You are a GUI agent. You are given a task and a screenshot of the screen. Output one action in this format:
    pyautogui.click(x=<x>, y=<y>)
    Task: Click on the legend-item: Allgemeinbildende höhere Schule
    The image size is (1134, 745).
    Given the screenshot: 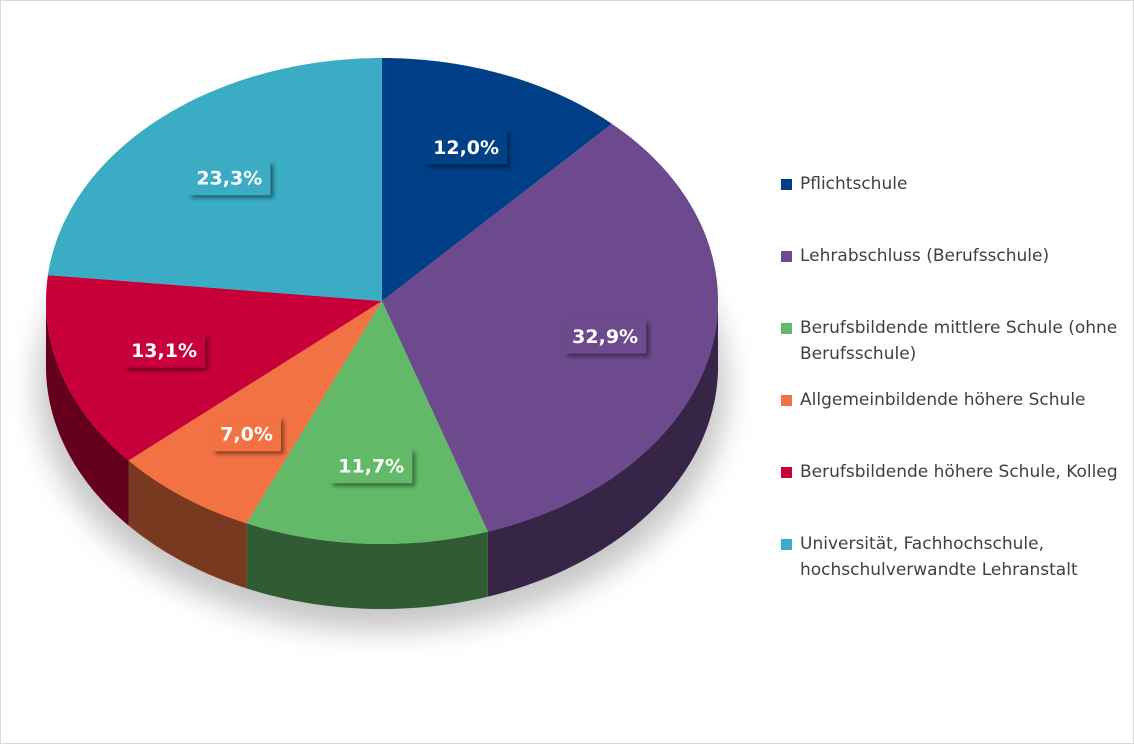 What is the action you would take?
    pyautogui.click(x=953, y=400)
    